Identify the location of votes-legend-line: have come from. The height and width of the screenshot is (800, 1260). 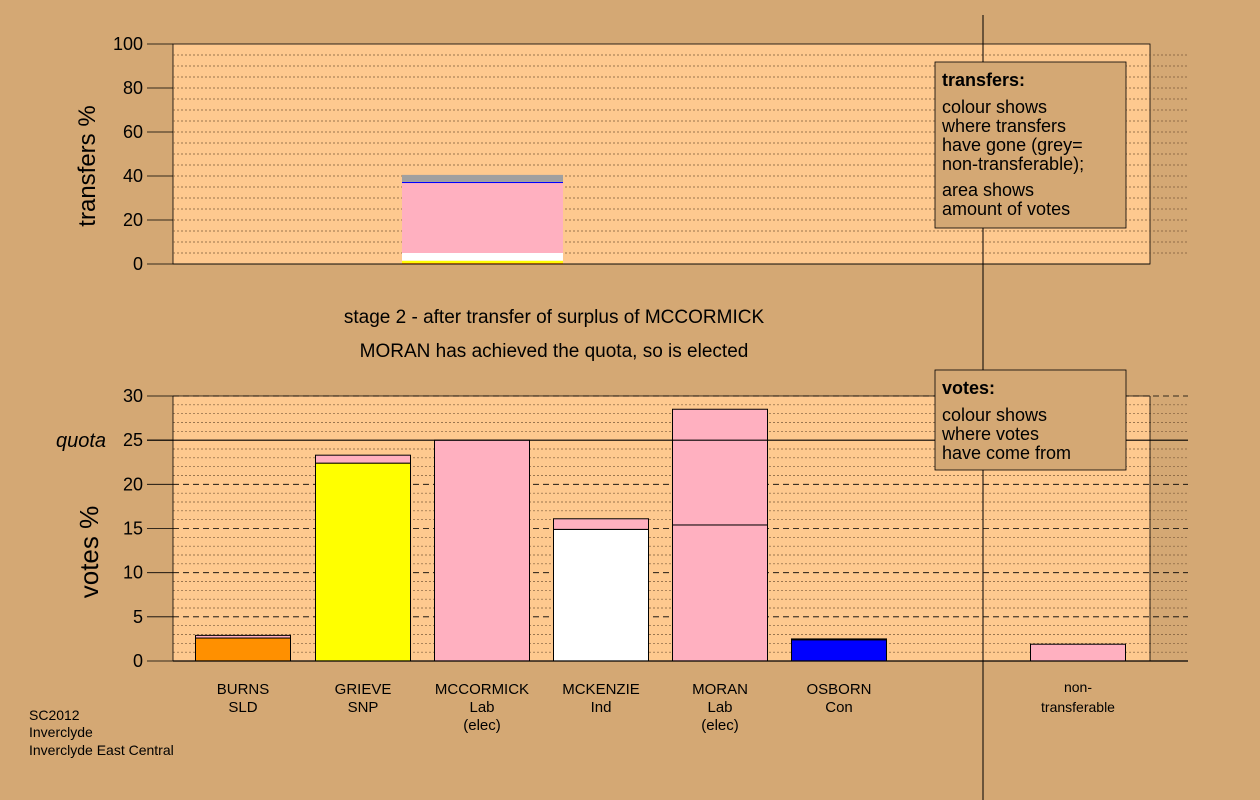
(1006, 453).